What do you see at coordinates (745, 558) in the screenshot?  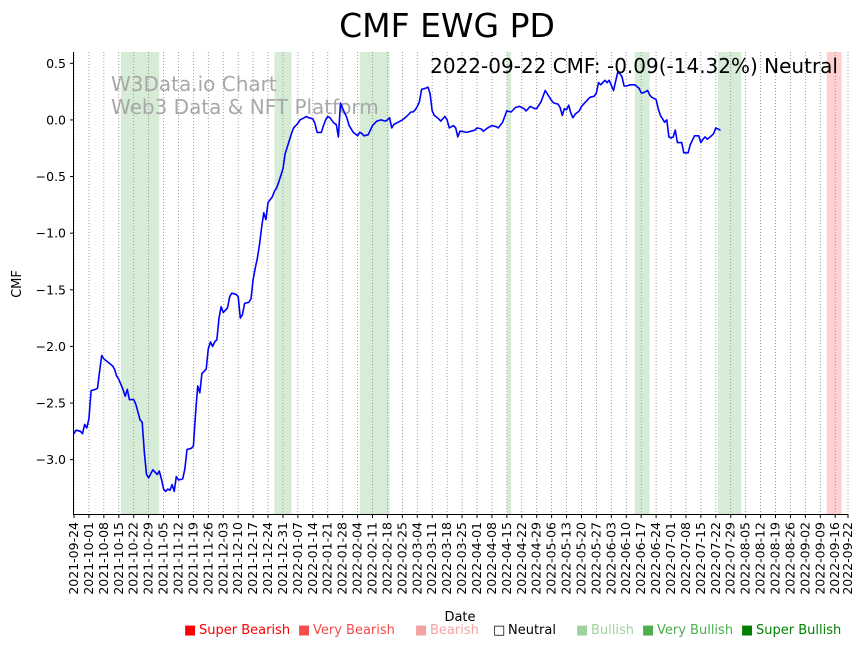 I see `x-tick-label-45: 2022-08-05` at bounding box center [745, 558].